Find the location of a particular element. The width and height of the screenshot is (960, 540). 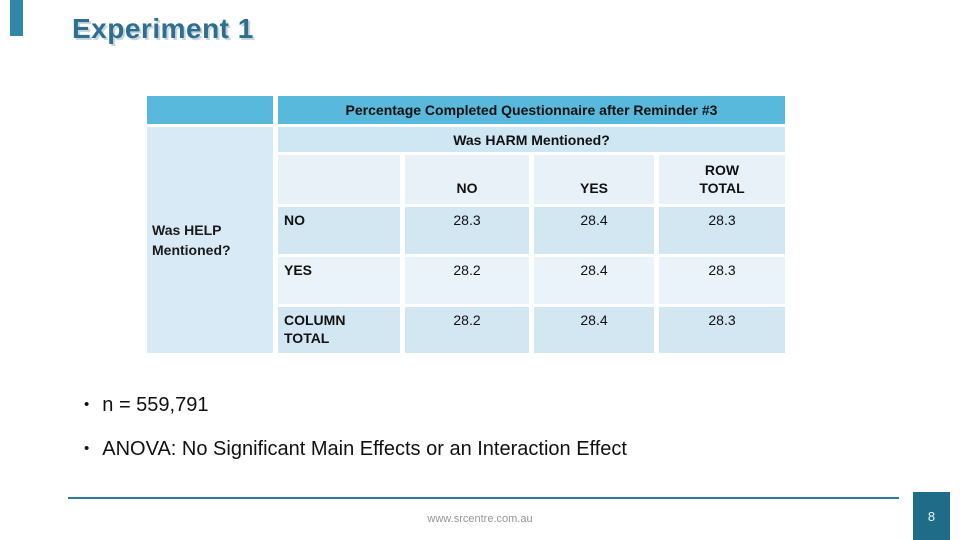

col-header-no: NO is located at coordinates (467, 179).